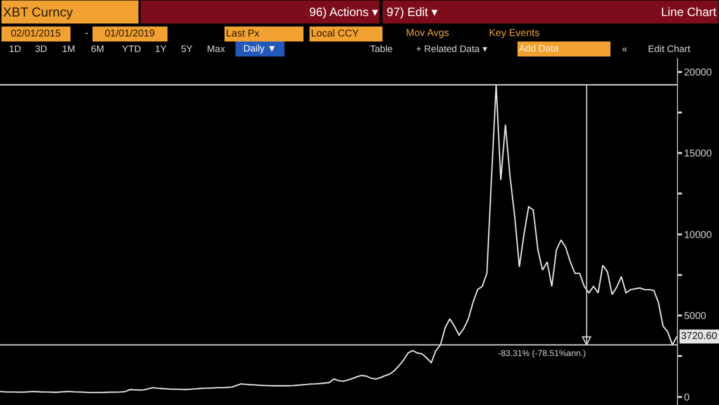  Describe the element at coordinates (428, 33) in the screenshot. I see `text: Mov Avgs` at that location.